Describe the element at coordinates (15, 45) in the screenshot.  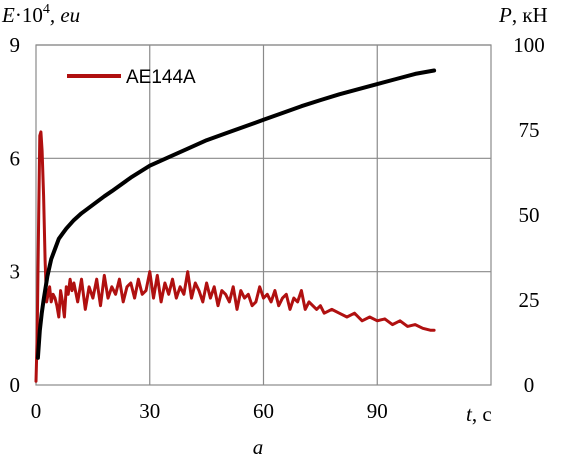
I see `y-left-tick-label-9: 9` at that location.